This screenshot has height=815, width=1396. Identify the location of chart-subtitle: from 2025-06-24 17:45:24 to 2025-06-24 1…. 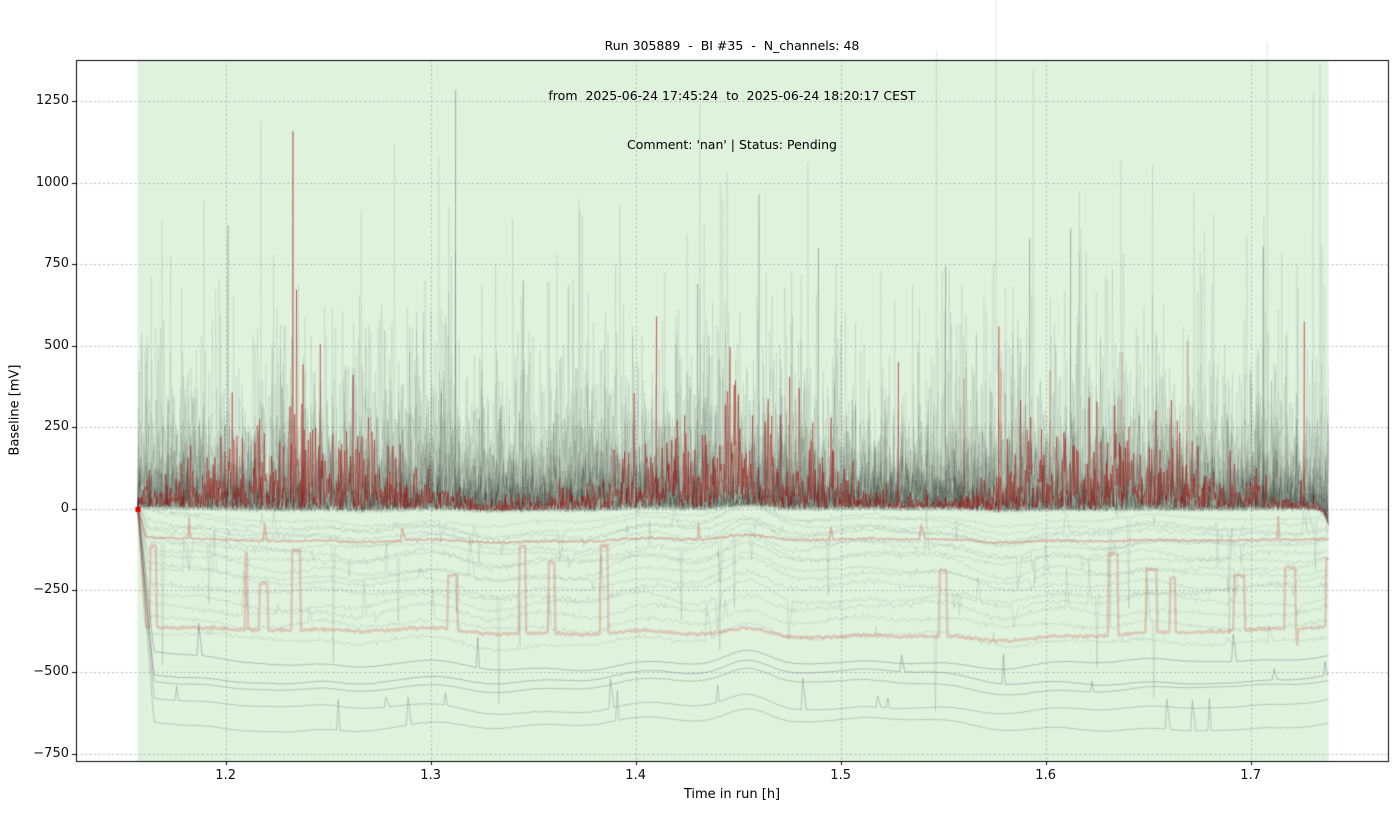
(732, 95).